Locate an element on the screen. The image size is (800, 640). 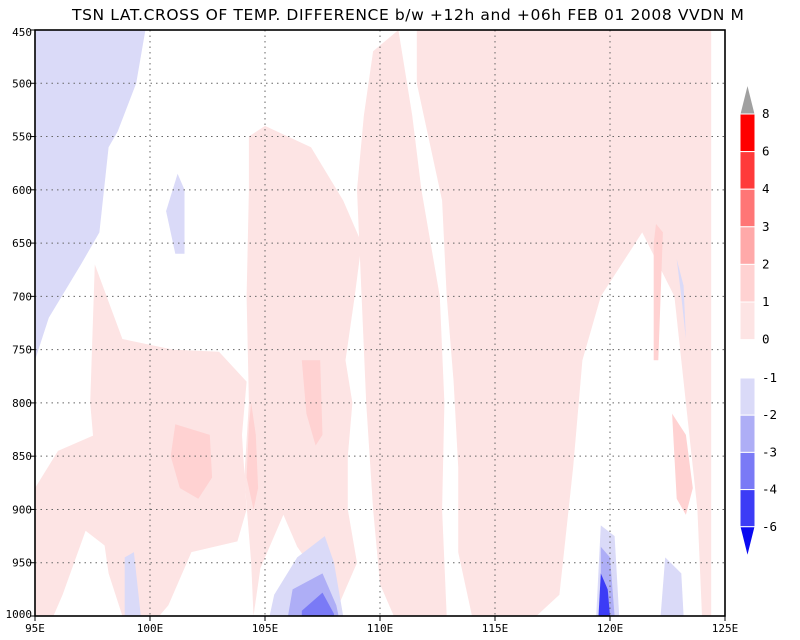
colorbar-label: 0 is located at coordinates (766, 339).